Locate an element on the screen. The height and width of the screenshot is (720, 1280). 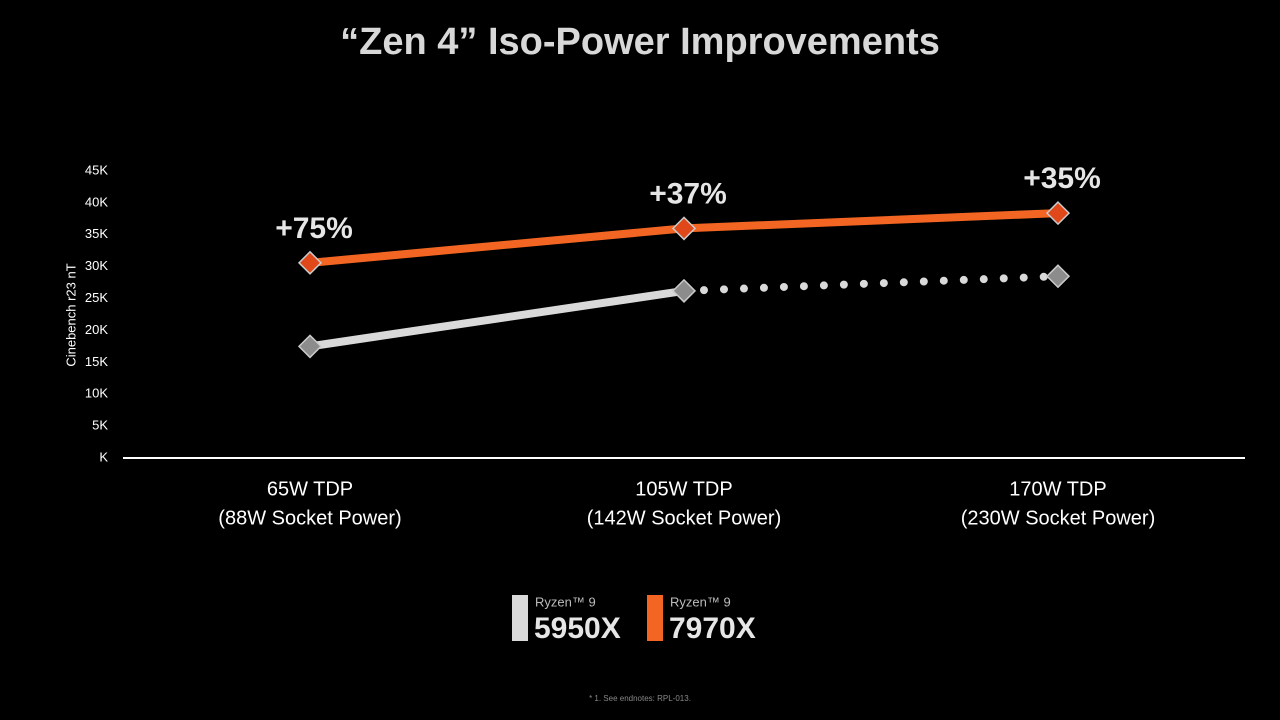
x-tick-note: (230W Socket Power) is located at coordinates (1058, 518).